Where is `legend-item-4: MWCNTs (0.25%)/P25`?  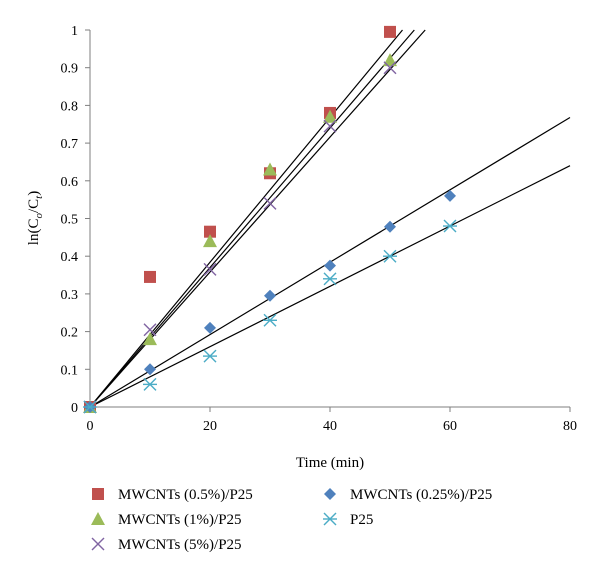 legend-item-4: MWCNTs (0.25%)/P25 is located at coordinates (408, 495).